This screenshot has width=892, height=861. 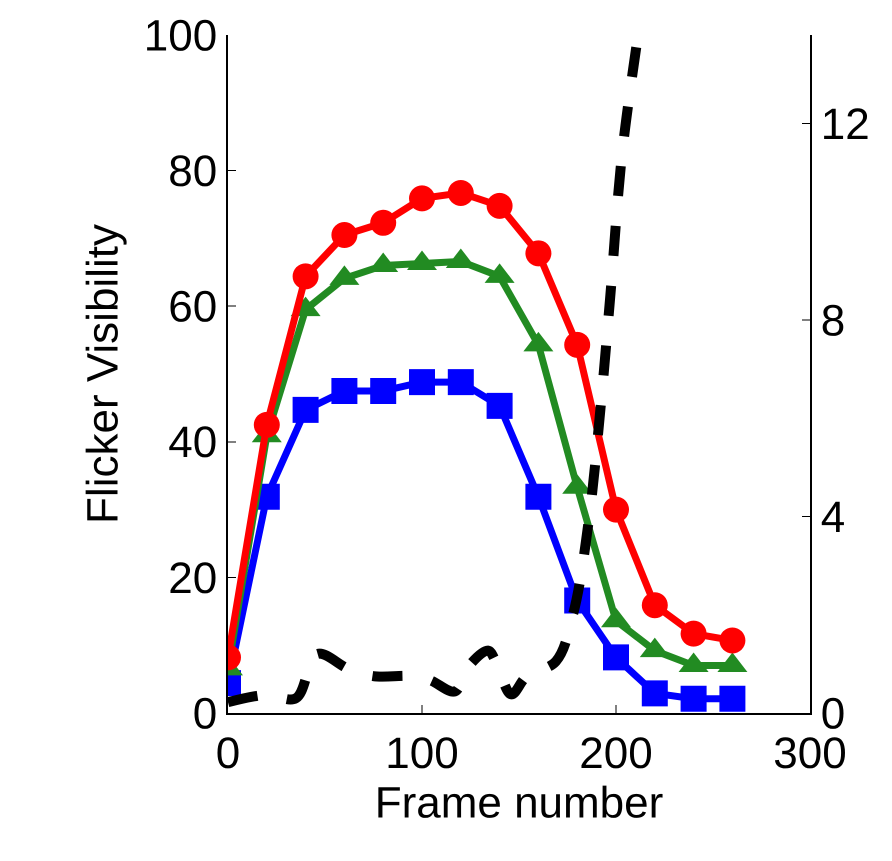 What do you see at coordinates (833, 321) in the screenshot?
I see `y2-tick-label: 8` at bounding box center [833, 321].